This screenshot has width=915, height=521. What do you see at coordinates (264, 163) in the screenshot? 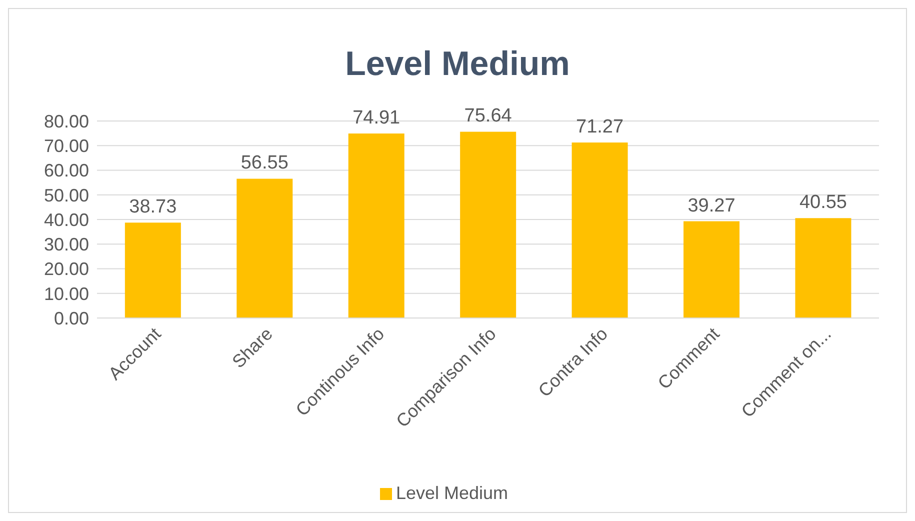
I see `data-label: 56.55` at bounding box center [264, 163].